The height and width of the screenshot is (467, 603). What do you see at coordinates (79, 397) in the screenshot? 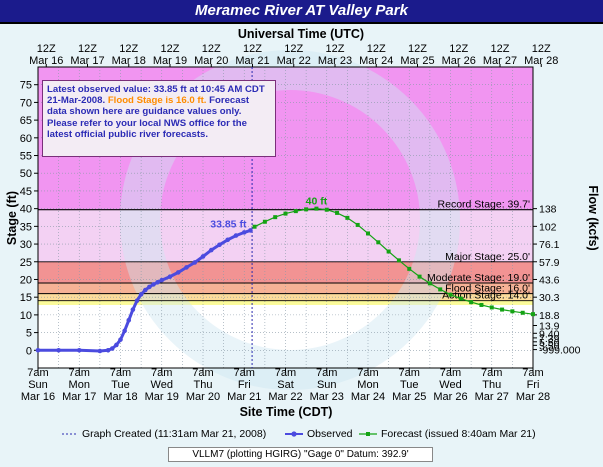
I see `bottom-tick-date: Mar 17` at bounding box center [79, 397].